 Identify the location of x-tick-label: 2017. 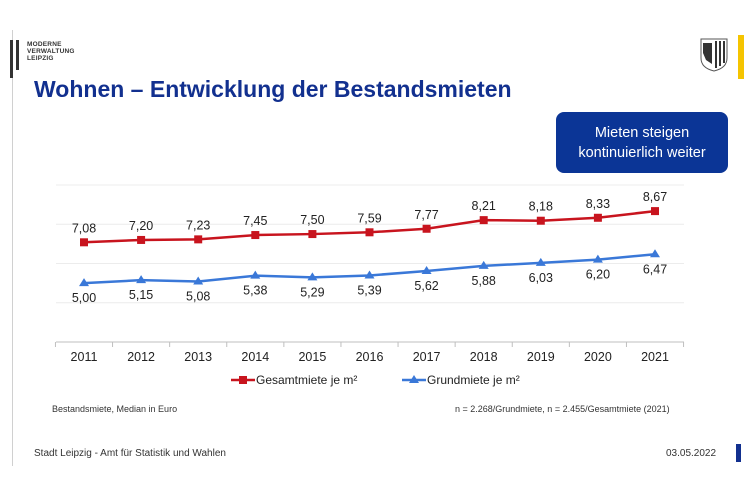
(427, 357).